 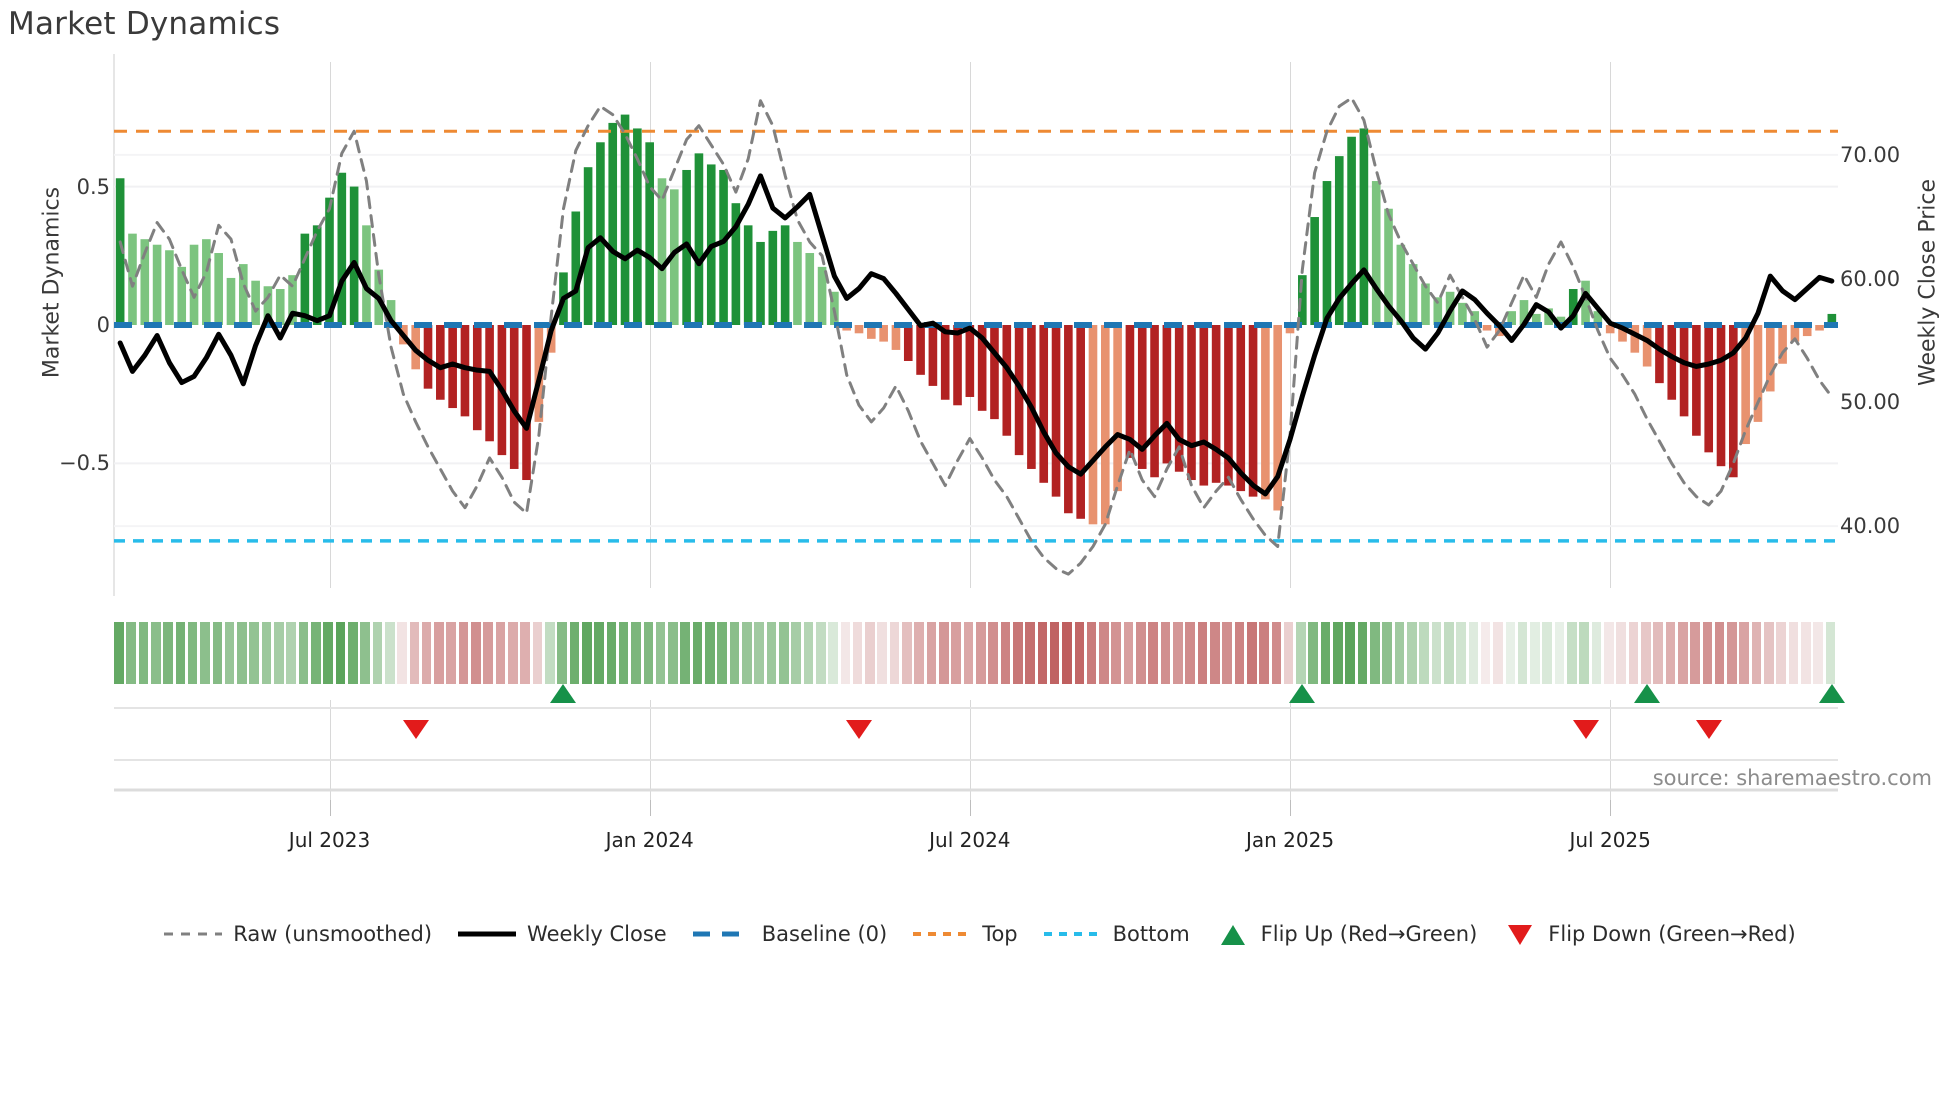 I want to click on legend-item: Weekly Close, so click(x=562, y=934).